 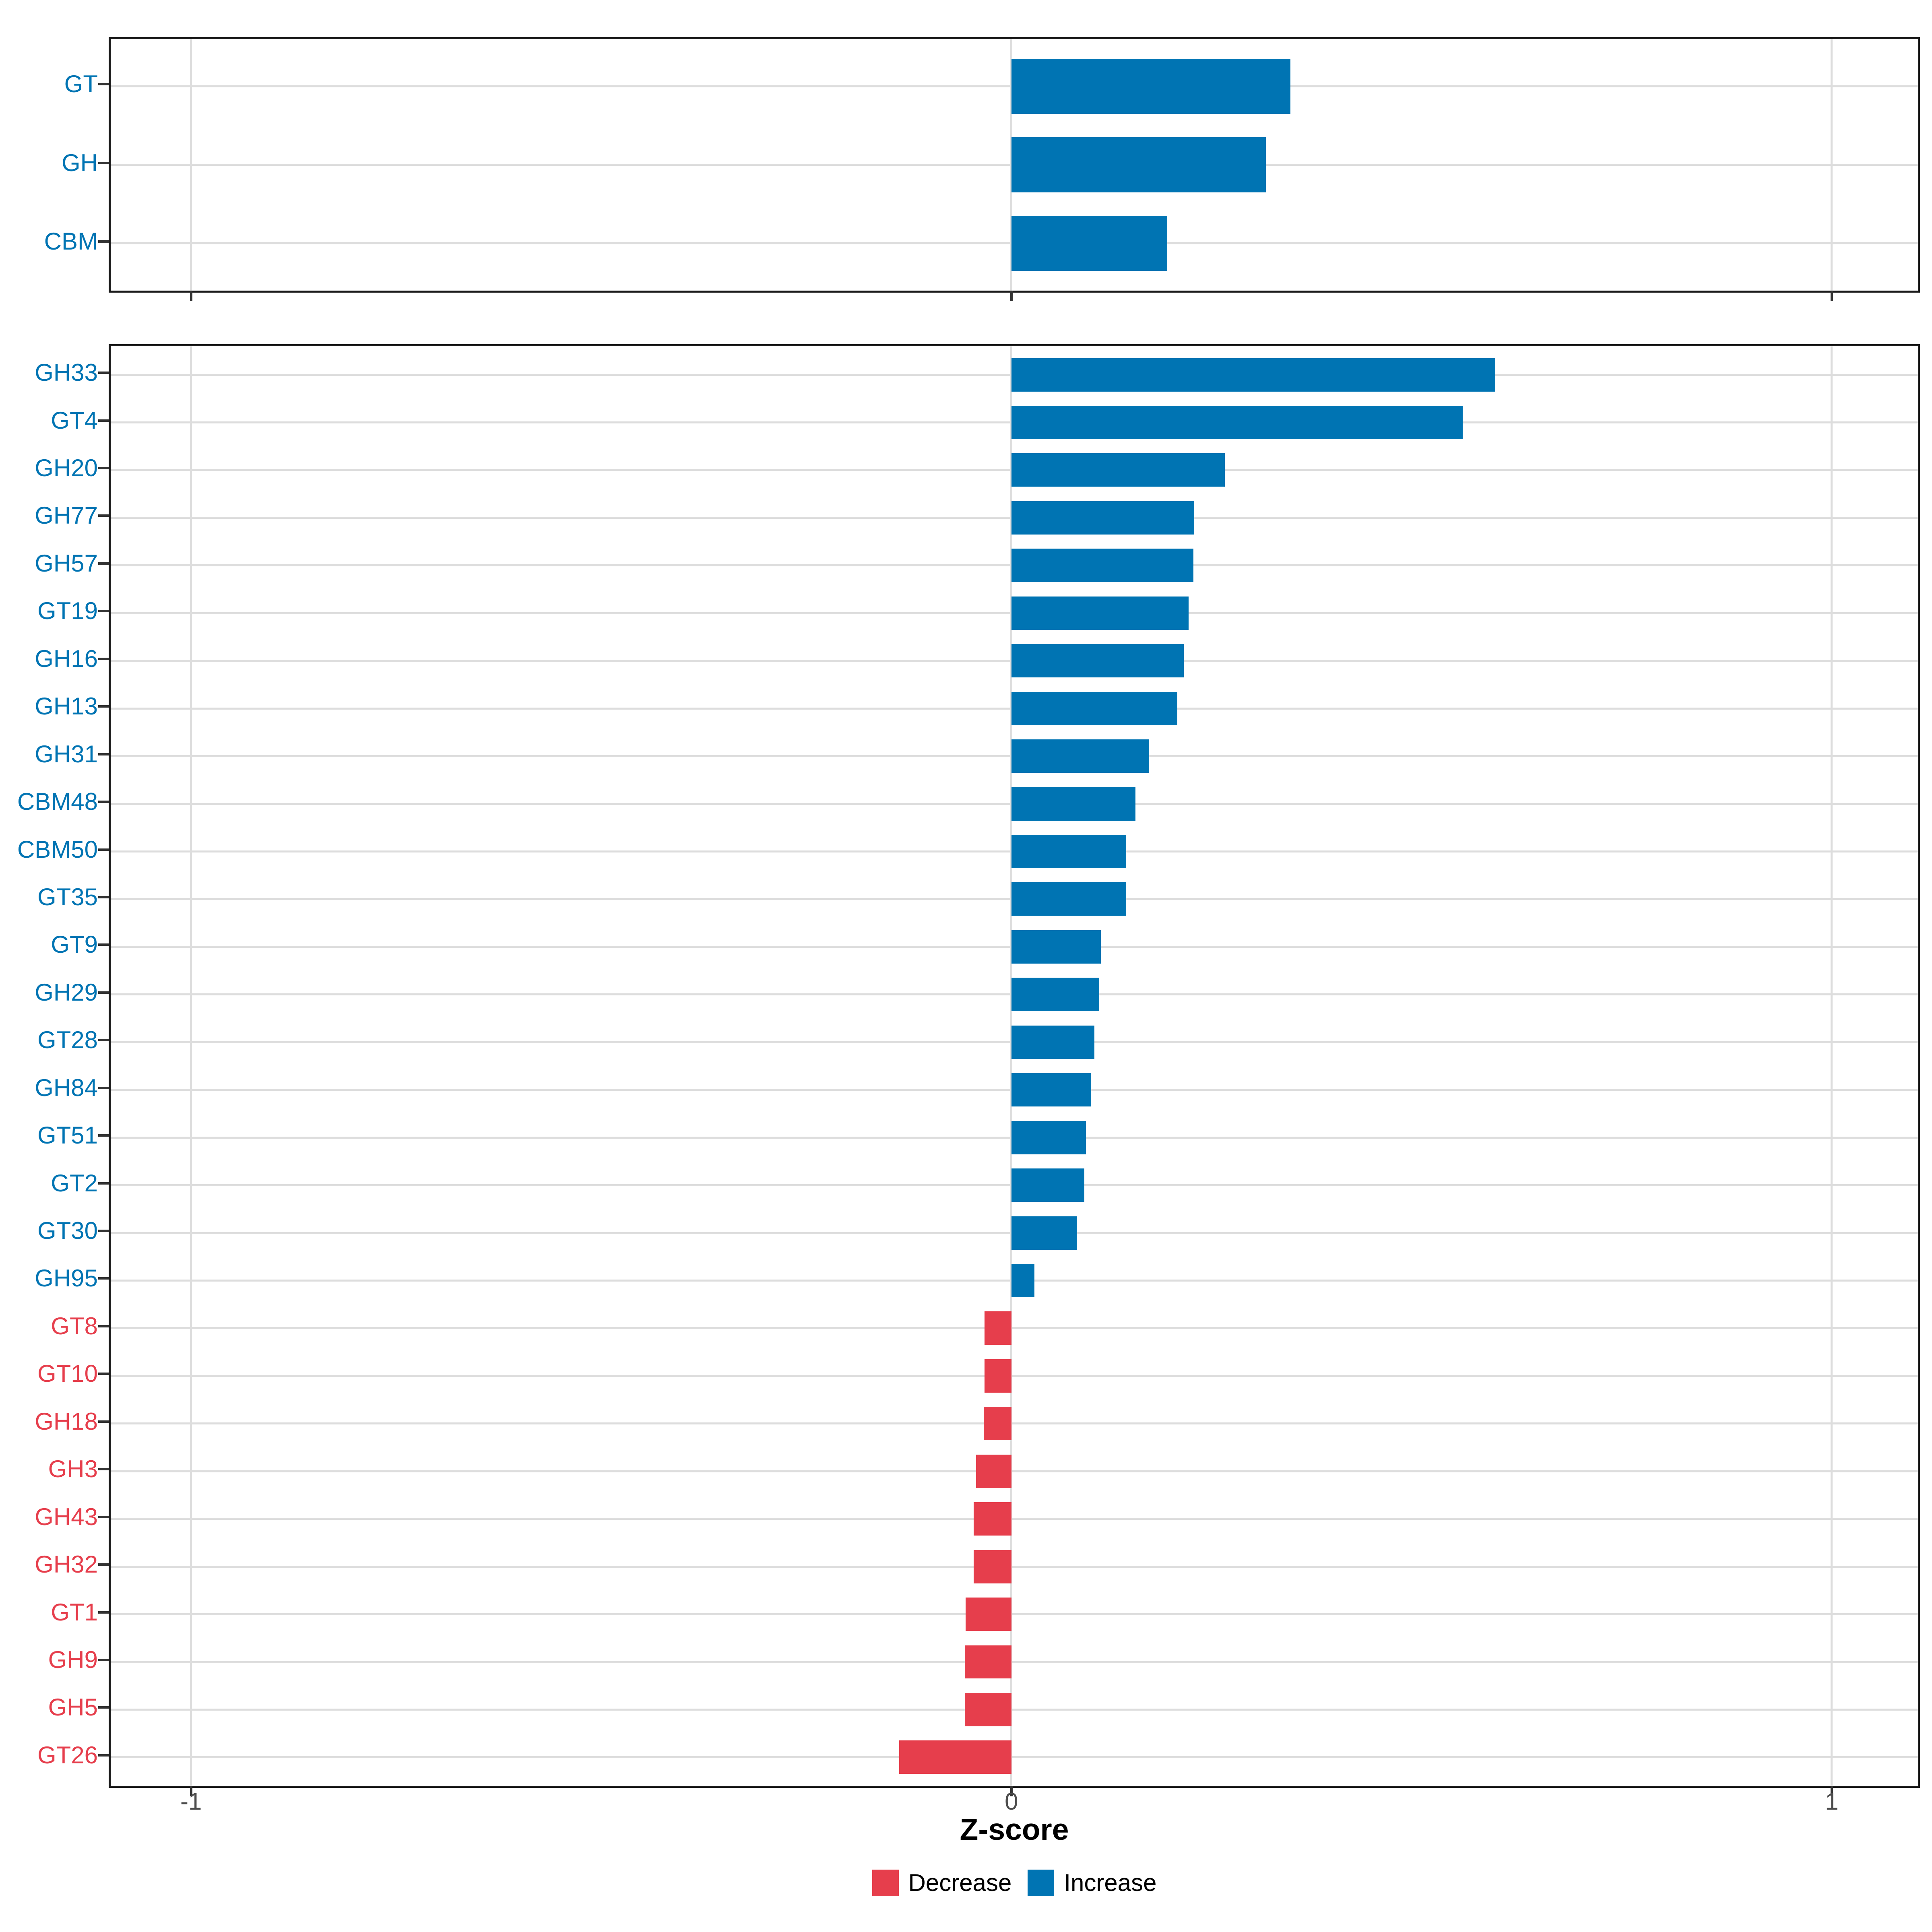 What do you see at coordinates (1080, 756) in the screenshot?
I see `bar-gh31` at bounding box center [1080, 756].